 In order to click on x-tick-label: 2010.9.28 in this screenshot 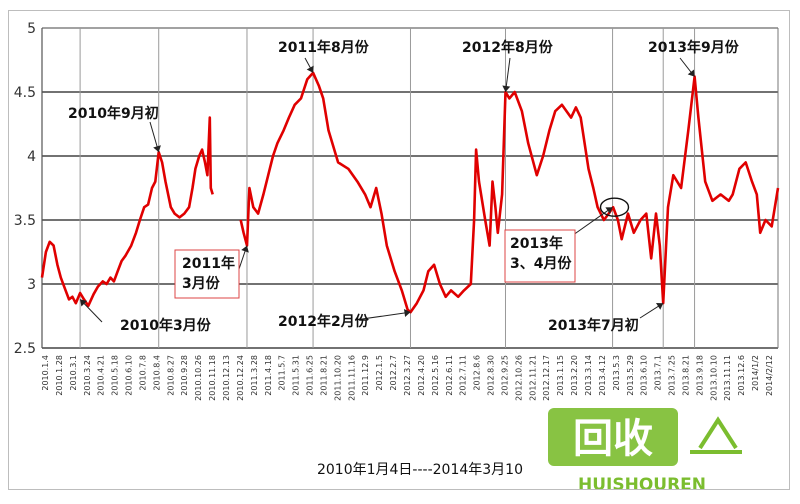, I will do `click(184, 375)`.